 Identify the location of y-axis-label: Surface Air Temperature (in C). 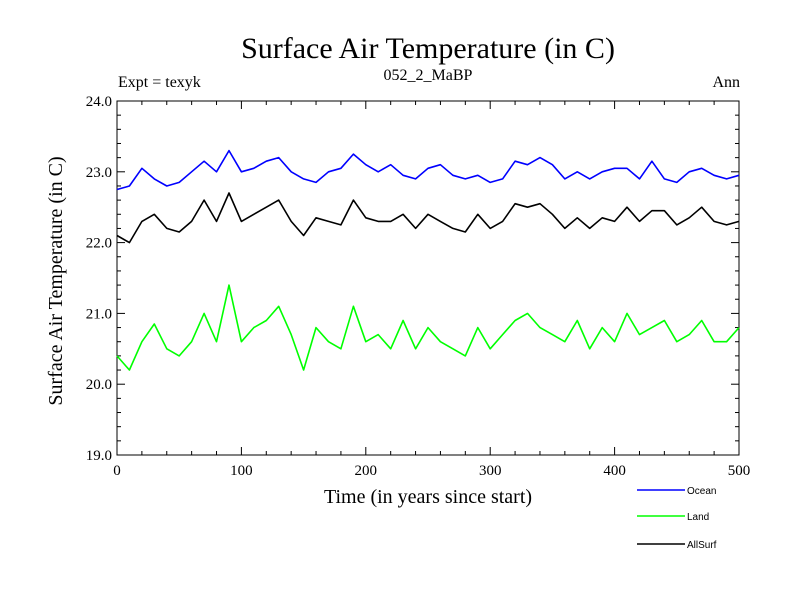
(56, 280).